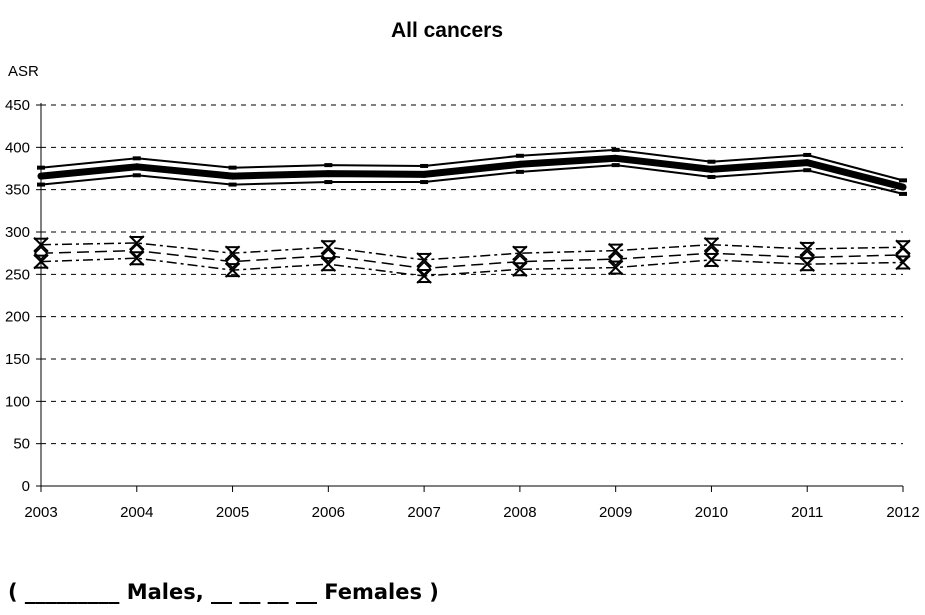 The image size is (925, 615). I want to click on series-line-females-estimate, so click(472, 259).